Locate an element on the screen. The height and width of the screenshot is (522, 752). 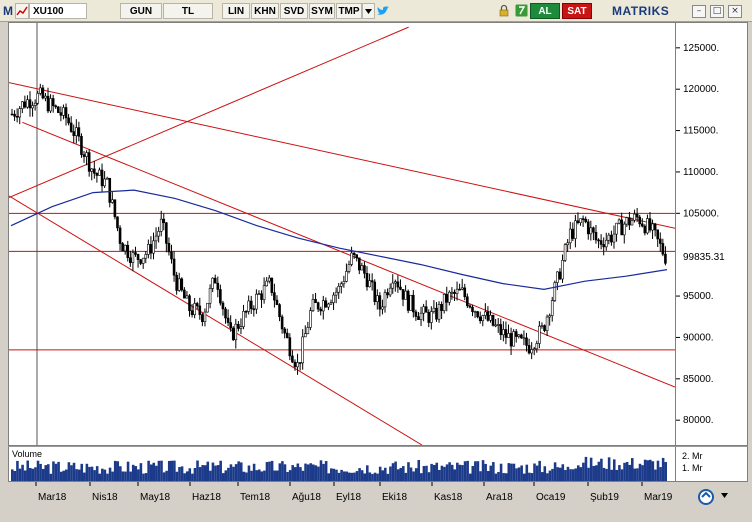
price-tick-label: 110000. is located at coordinates (700, 172).